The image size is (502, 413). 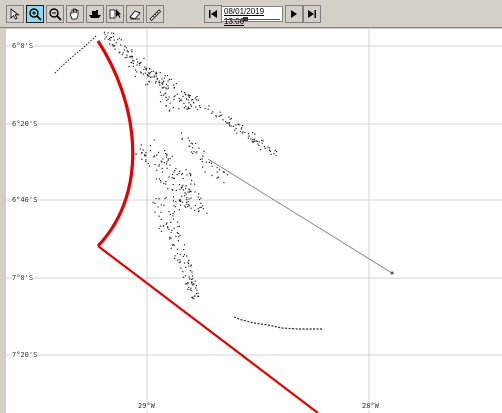 I want to click on lon-label-28w: 28°W, so click(x=370, y=406).